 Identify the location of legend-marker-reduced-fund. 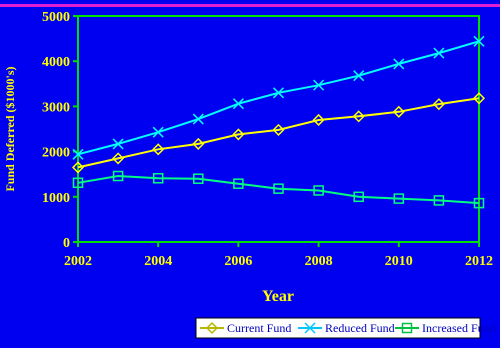
(310, 328).